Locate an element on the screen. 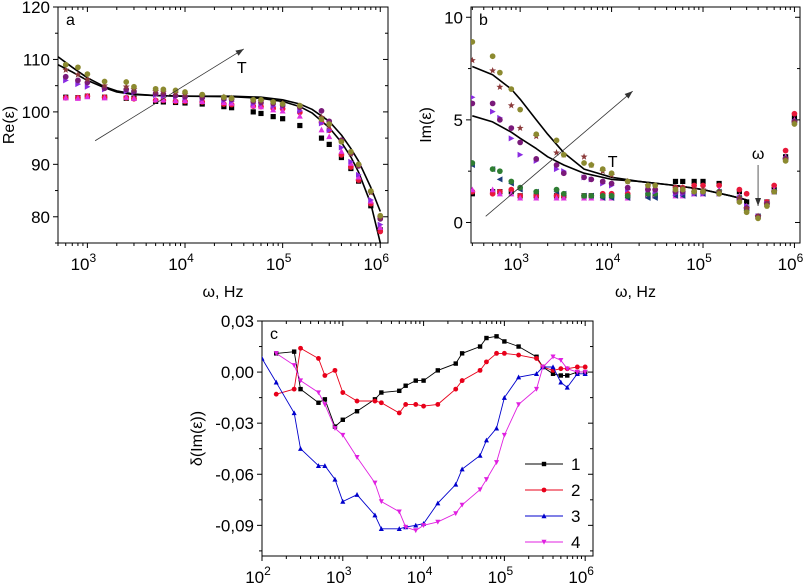 This screenshot has height=584, width=808. series-T9 is located at coordinates (634, 130).